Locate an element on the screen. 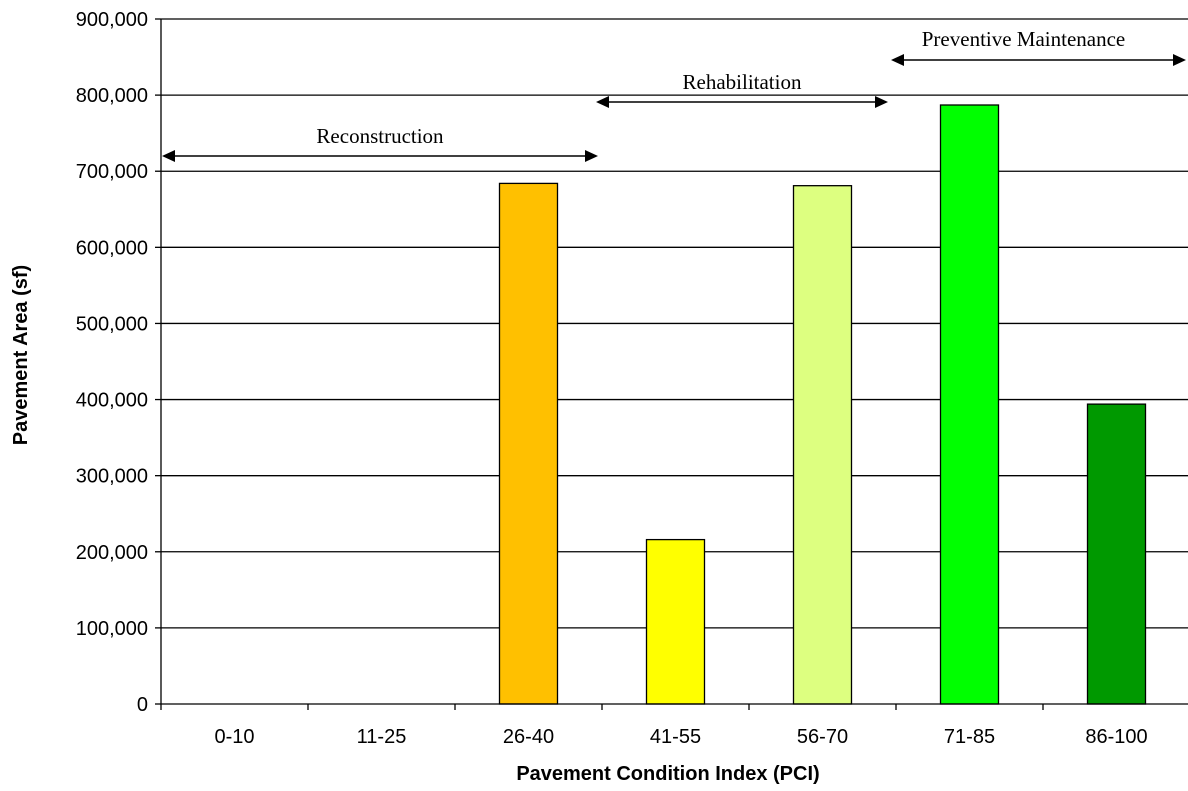  x-tick-label: 0-10 is located at coordinates (234, 737).